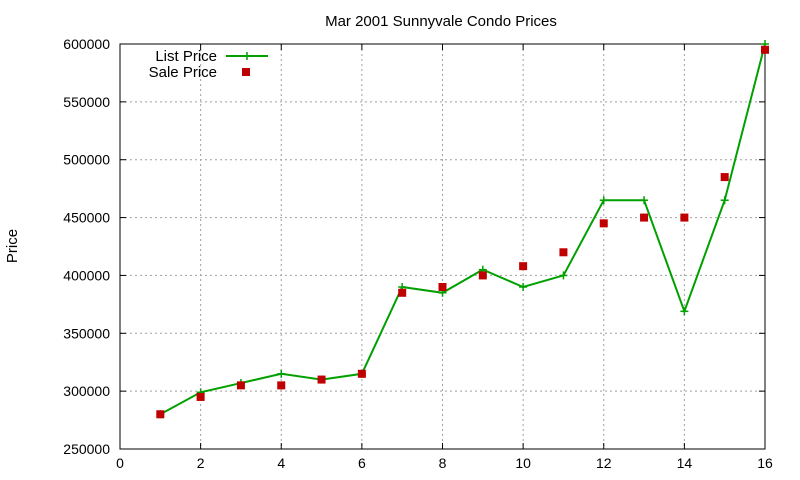 The height and width of the screenshot is (480, 800). I want to click on x-tick-label: 2, so click(201, 463).